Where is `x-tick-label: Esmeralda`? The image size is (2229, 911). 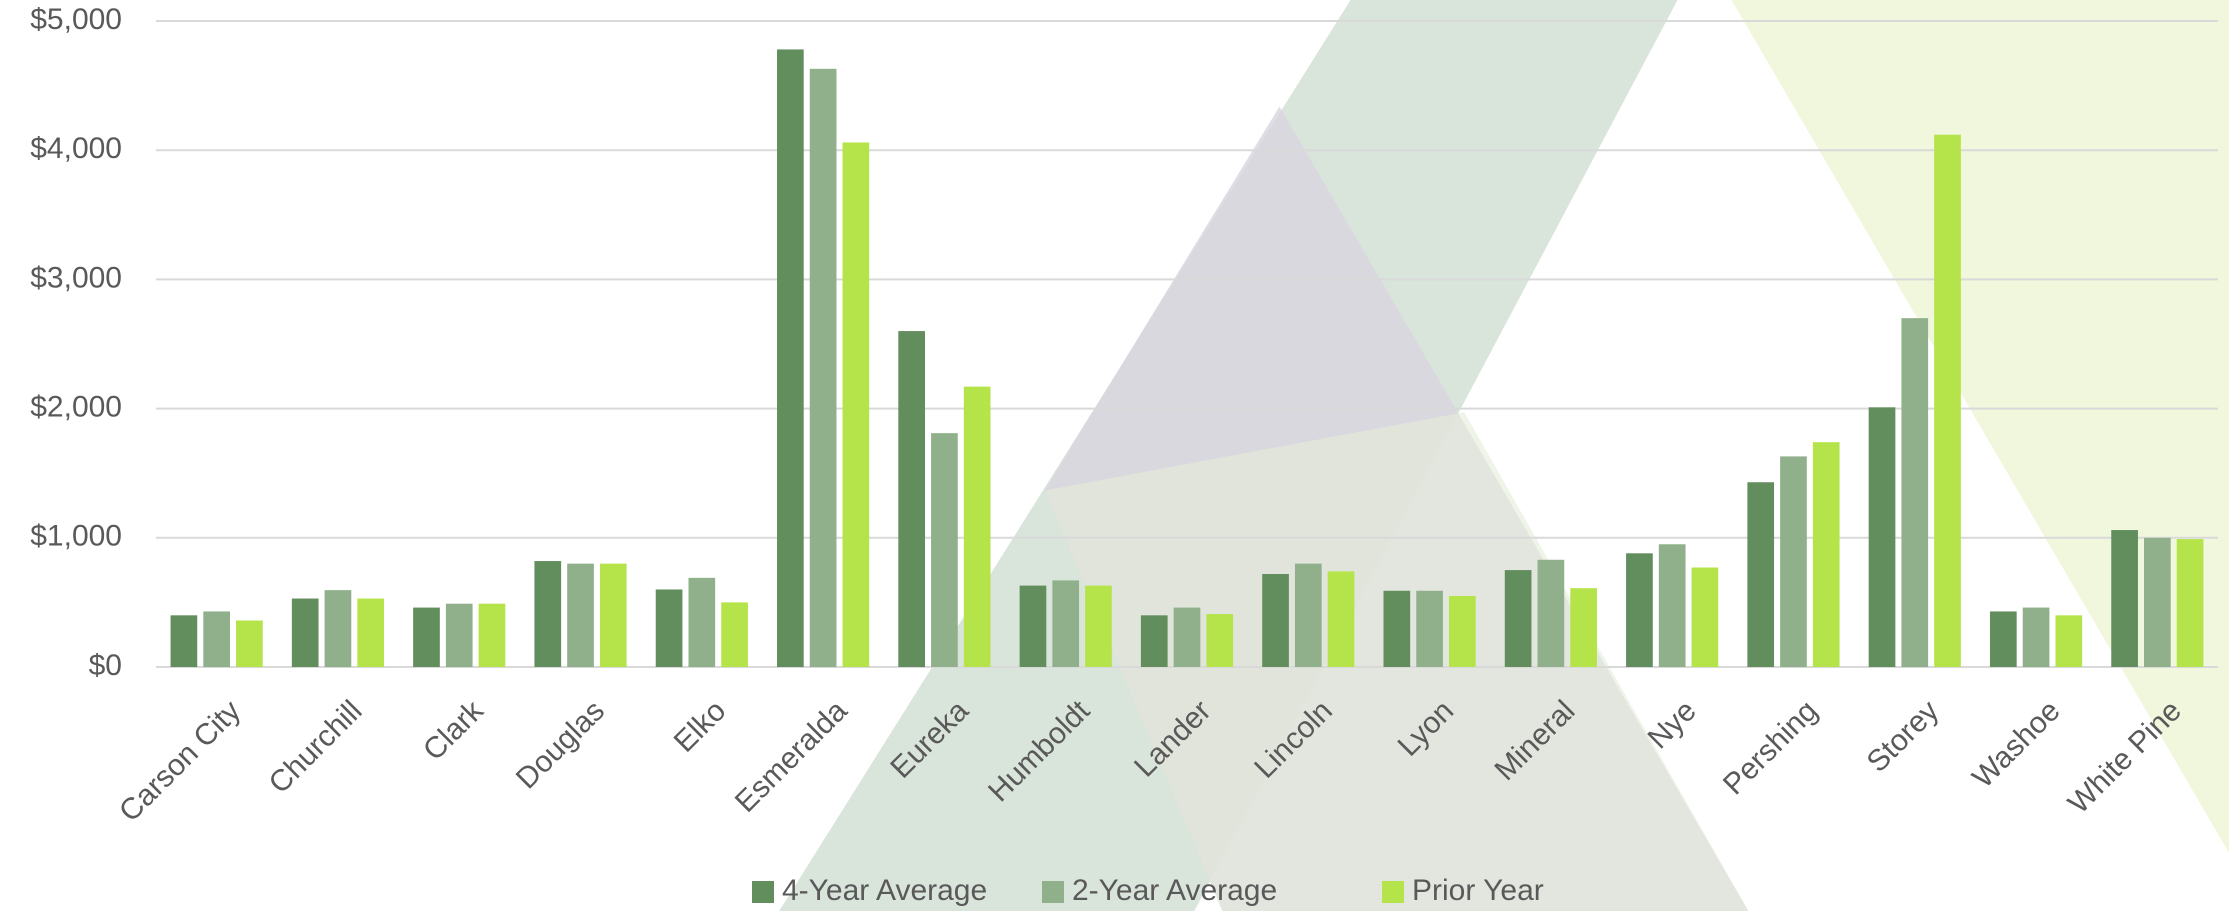
x-tick-label: Esmeralda is located at coordinates (791, 756).